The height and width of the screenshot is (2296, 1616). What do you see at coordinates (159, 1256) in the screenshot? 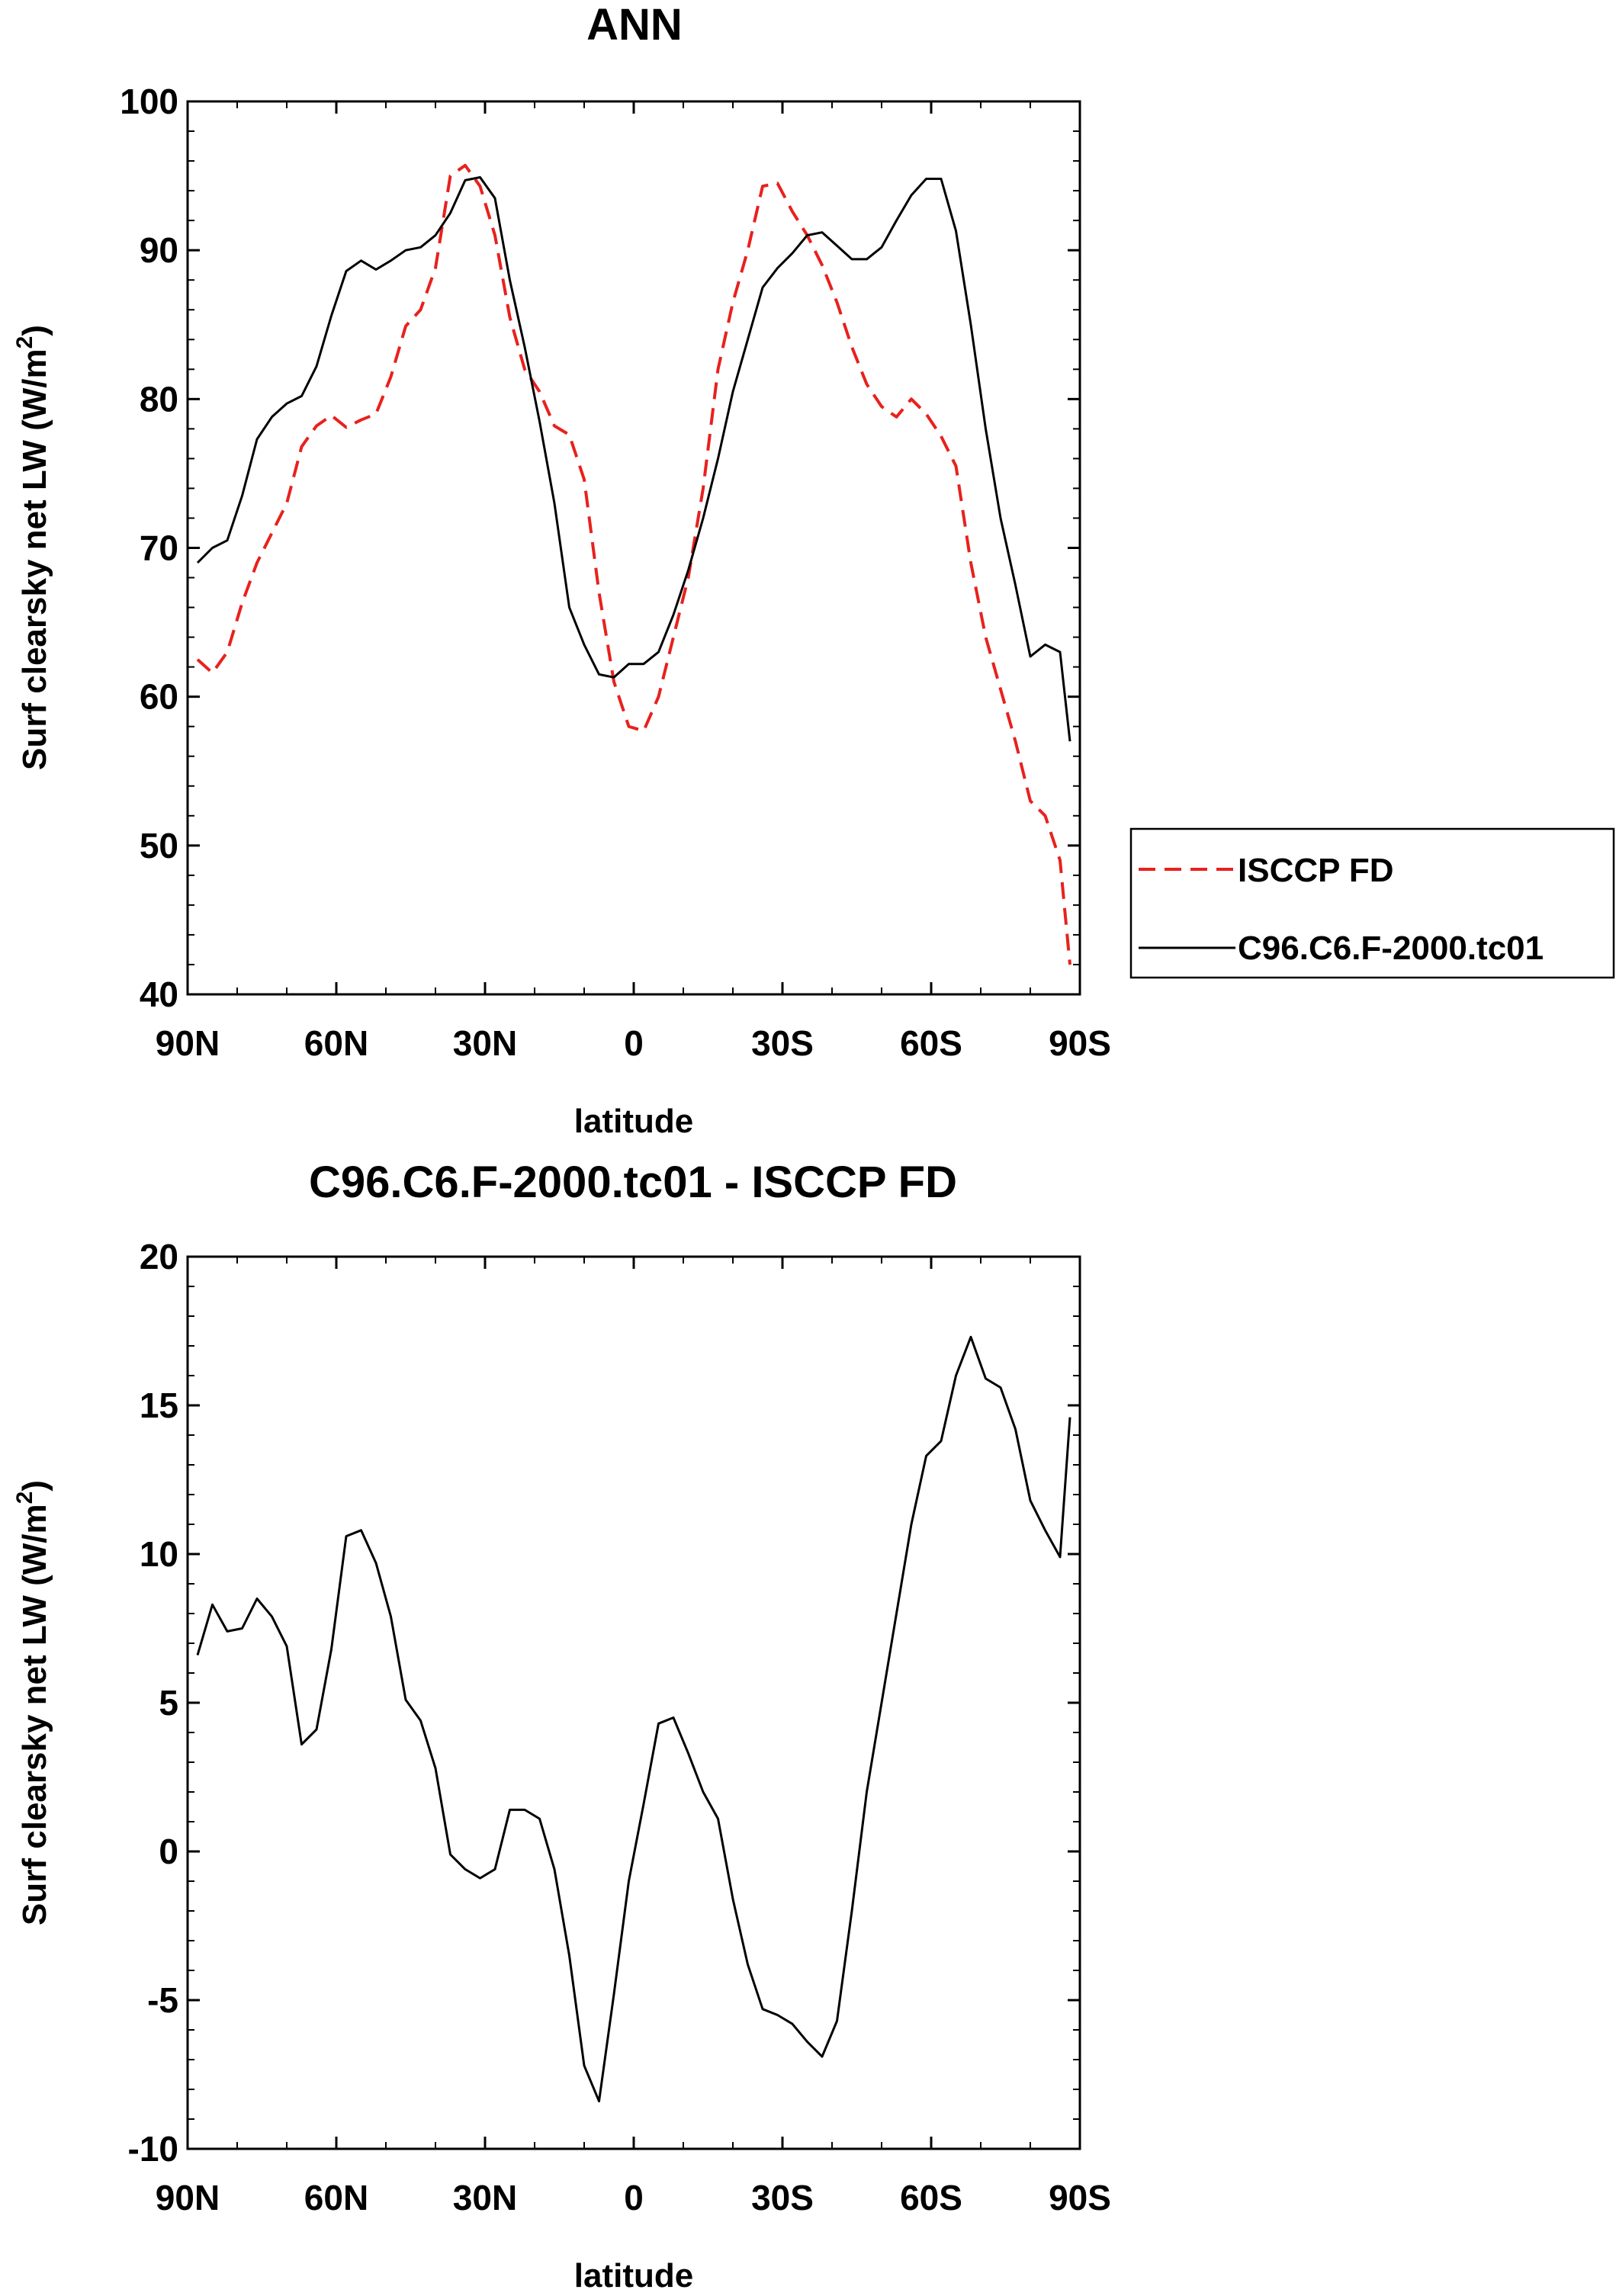
I see `bottom-y-tick-label: 20` at bounding box center [159, 1256].